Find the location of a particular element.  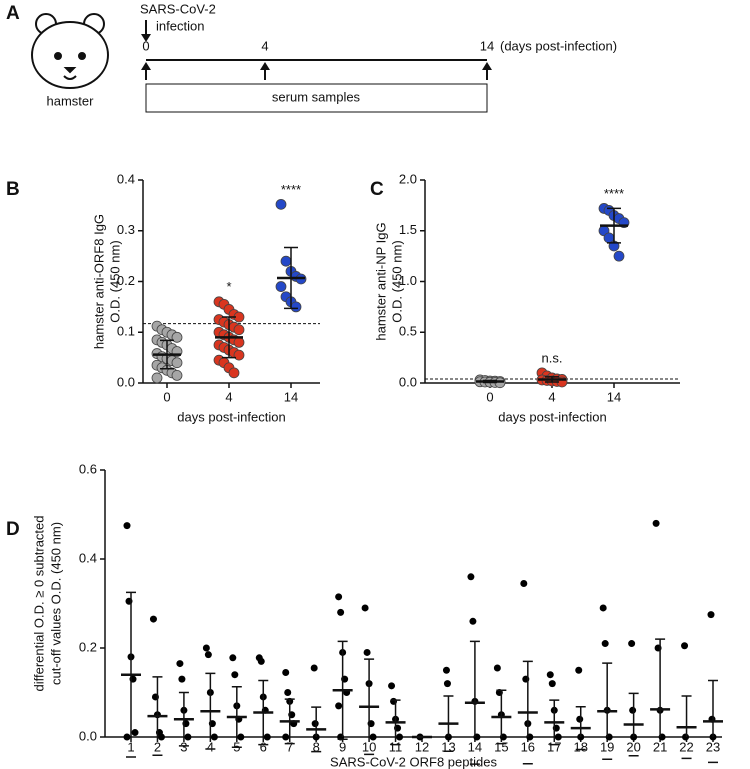

x-tick-label: 12 is located at coordinates (422, 746).